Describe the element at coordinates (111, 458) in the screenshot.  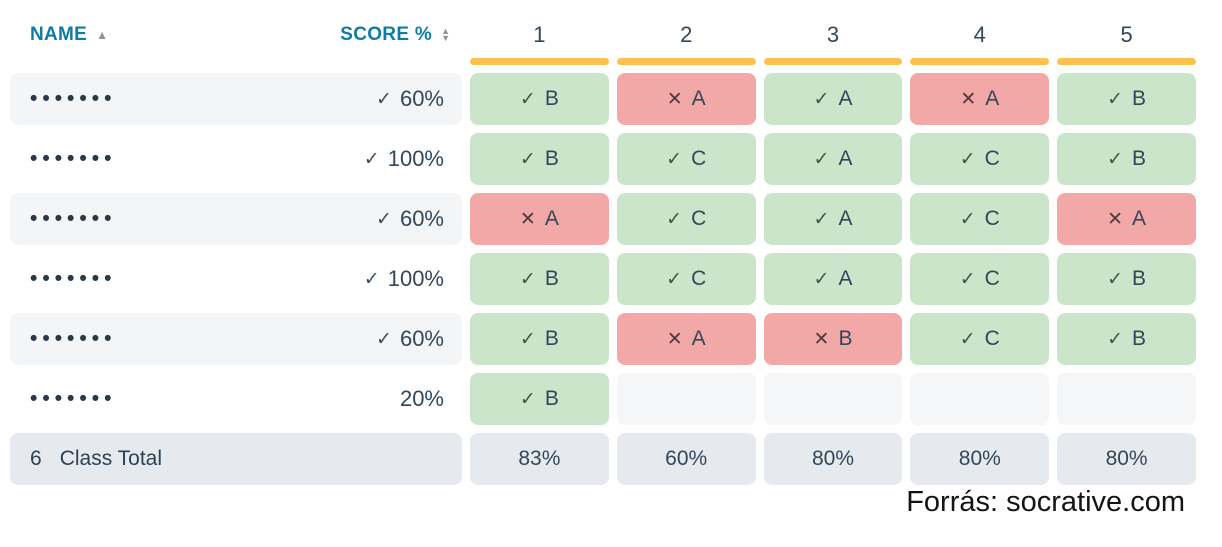
I see `class-total-label: Class Total` at that location.